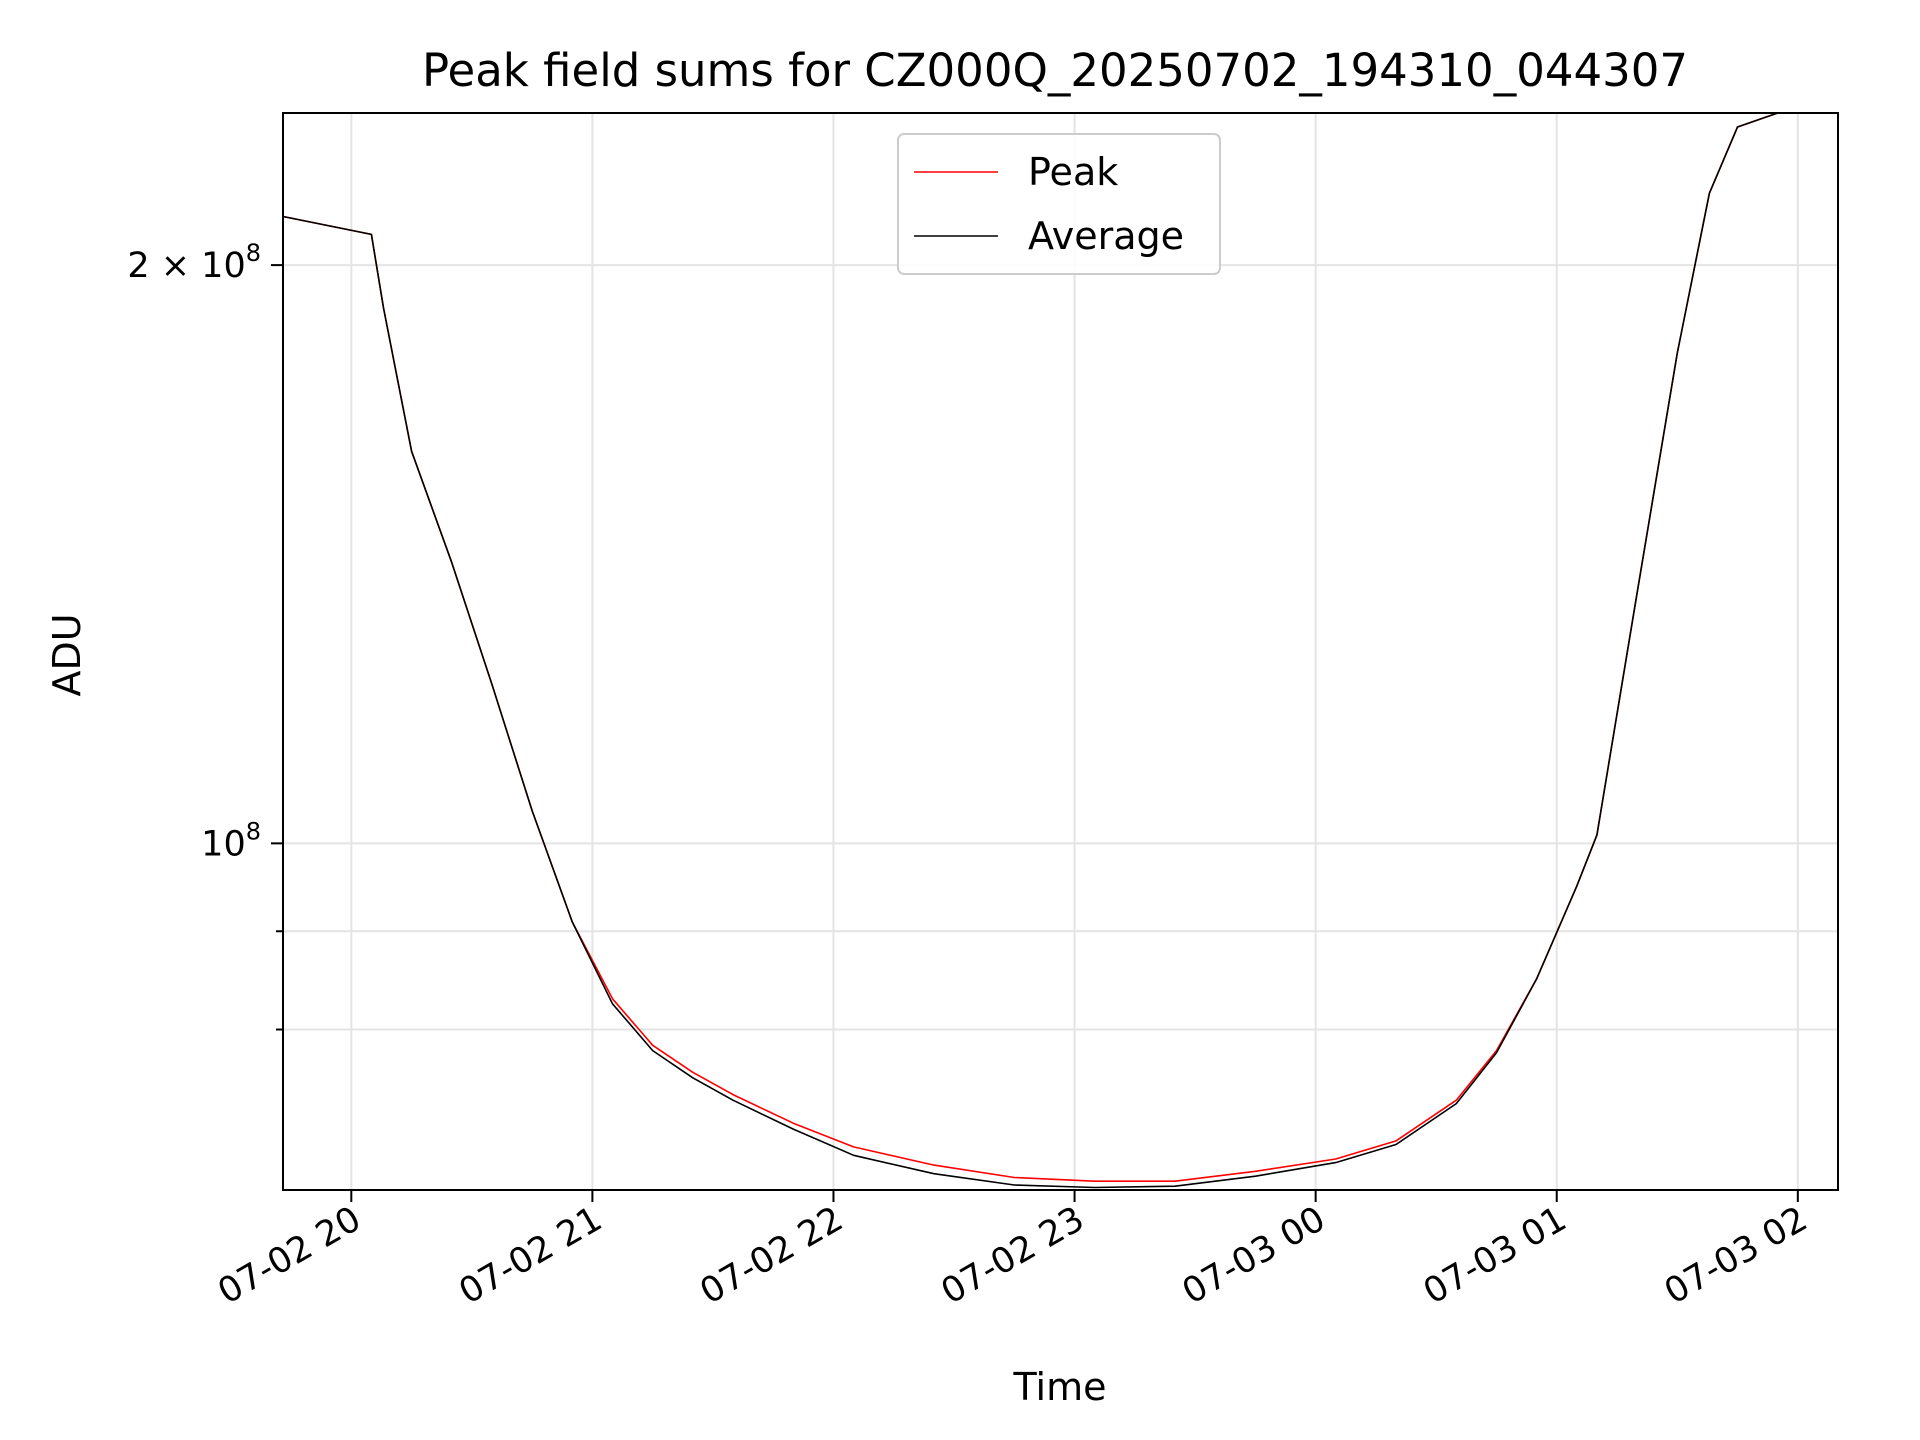  What do you see at coordinates (231, 840) in the screenshot?
I see `y-tick-label: 108` at bounding box center [231, 840].